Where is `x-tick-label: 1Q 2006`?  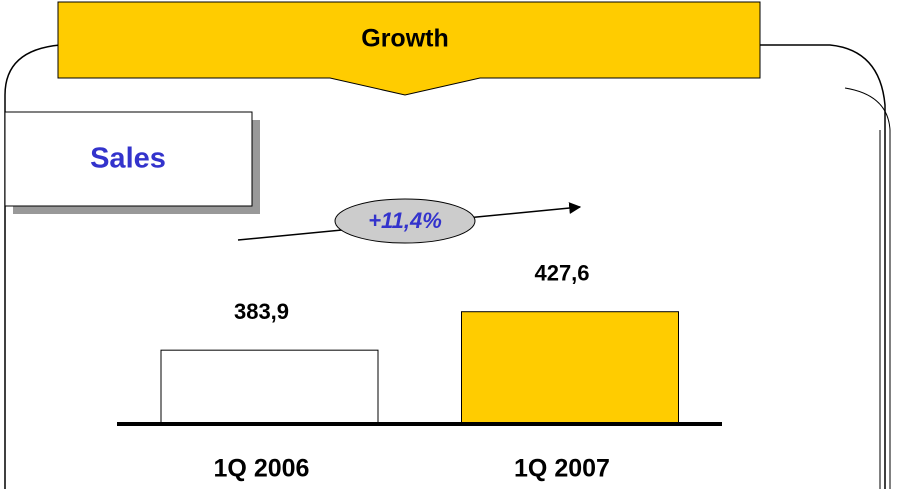
x-tick-label: 1Q 2006 is located at coordinates (262, 469).